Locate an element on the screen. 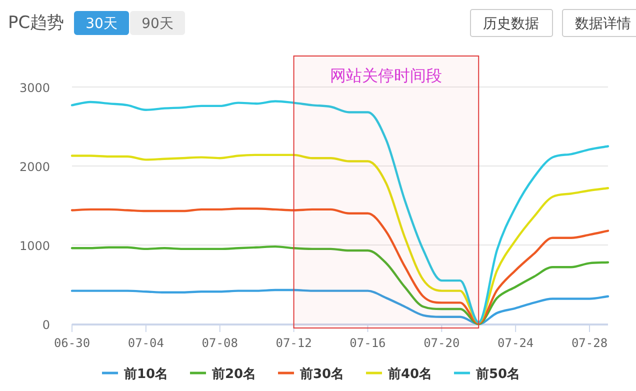  legend-label: 前10名 is located at coordinates (145, 374).